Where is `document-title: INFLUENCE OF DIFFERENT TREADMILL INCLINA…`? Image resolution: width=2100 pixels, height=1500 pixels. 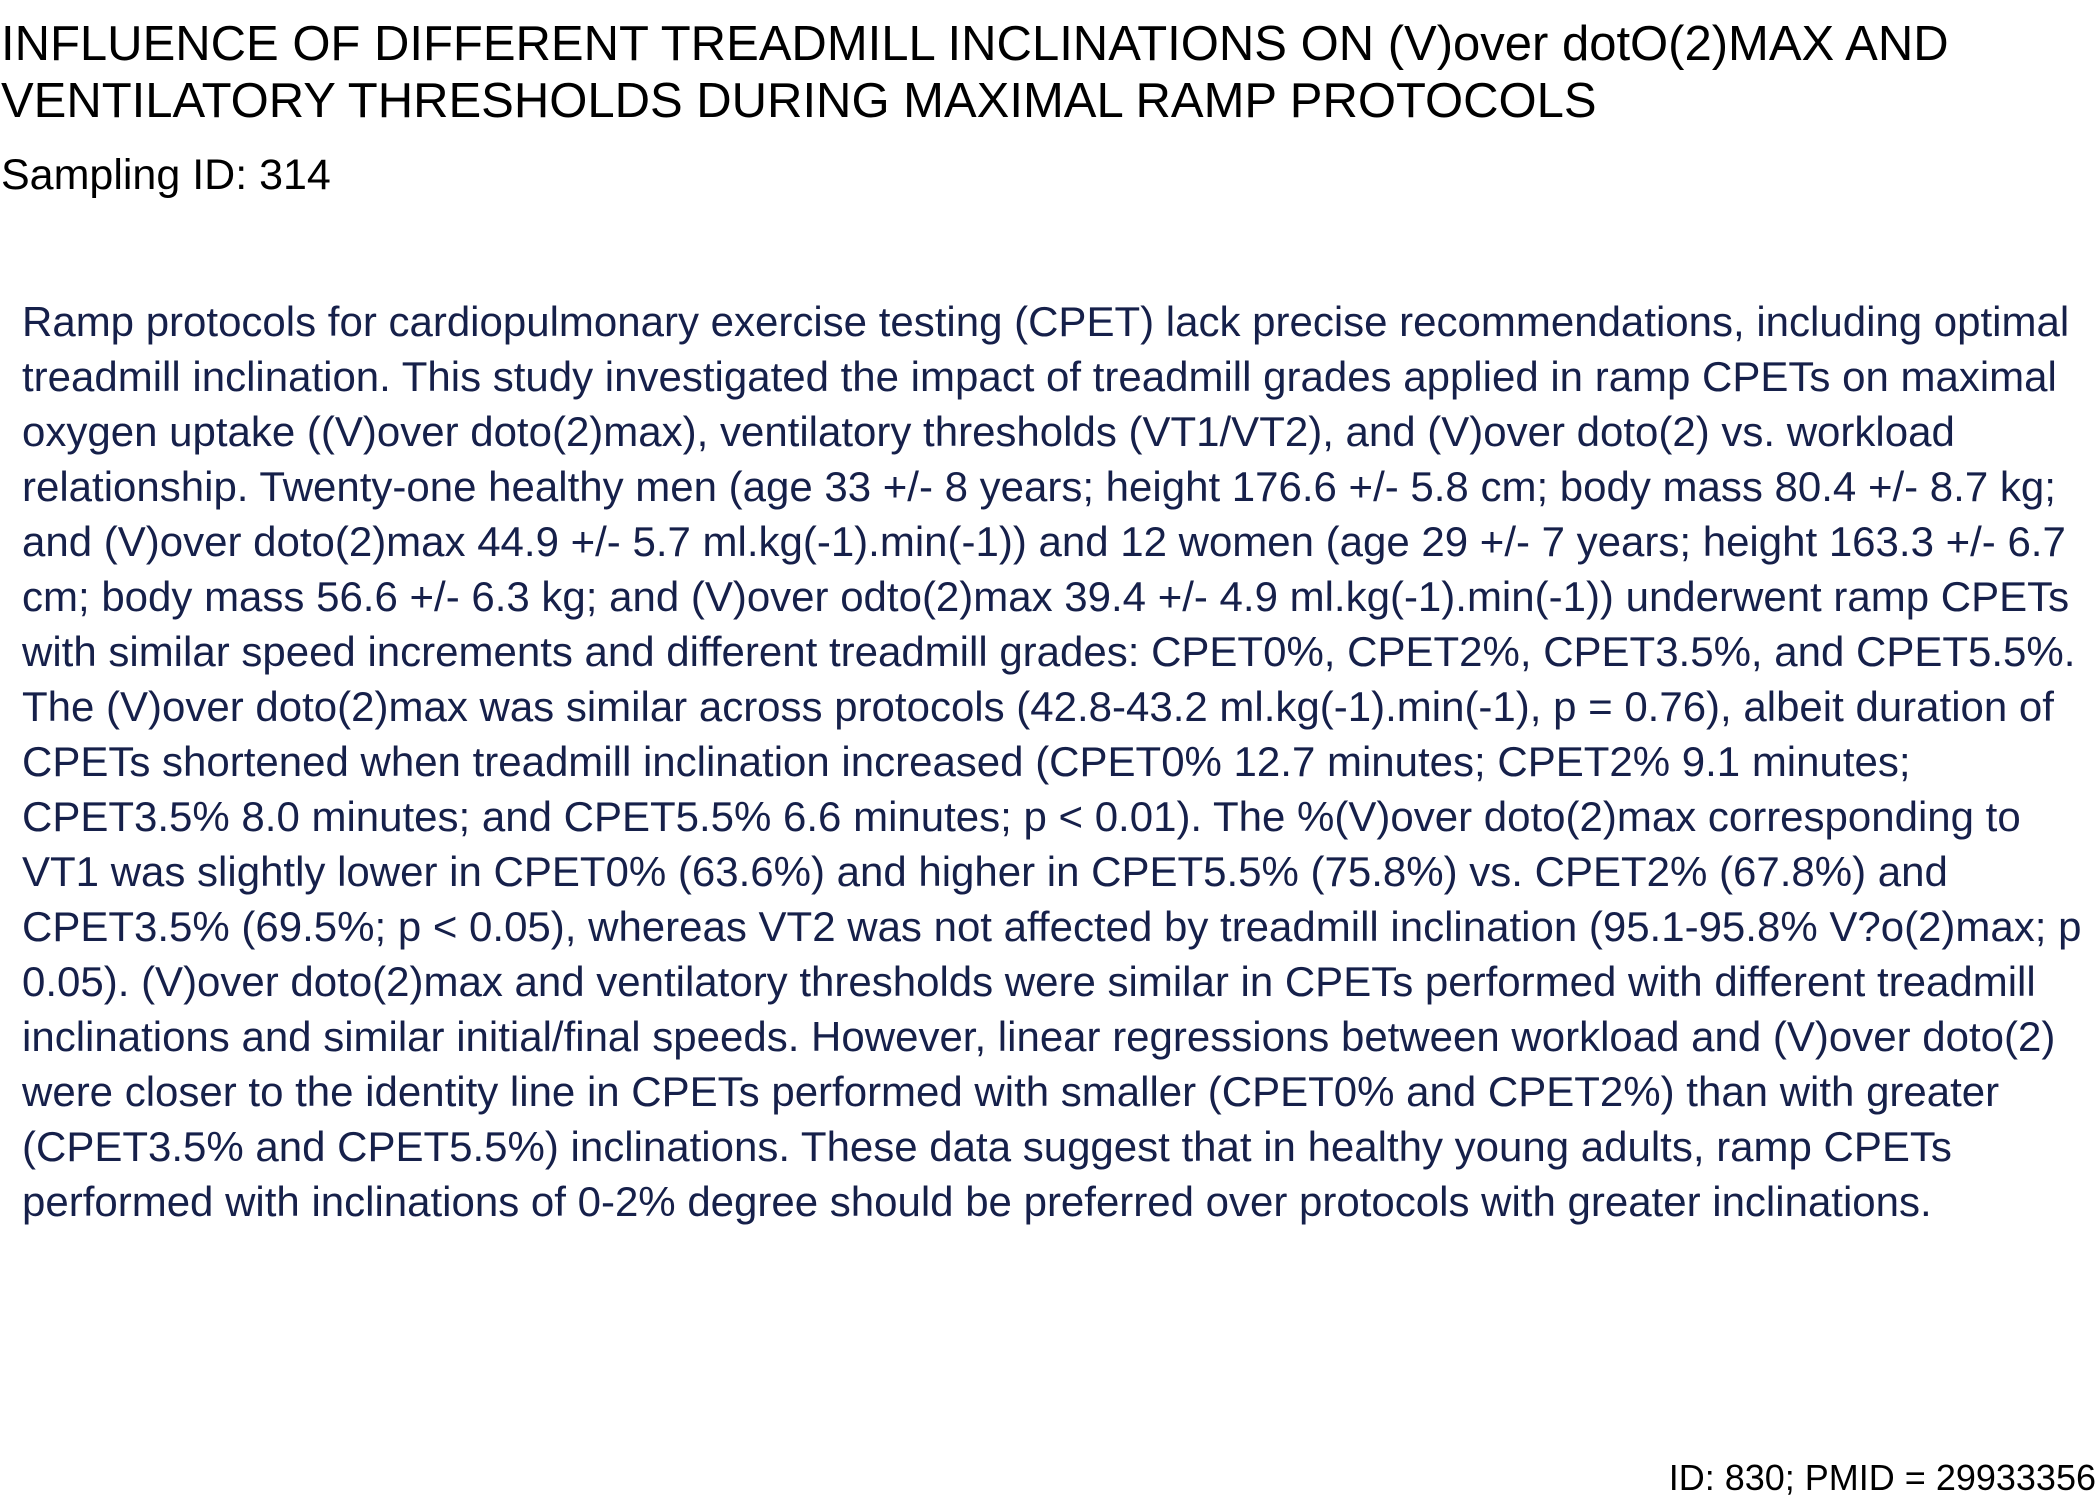 document-title: INFLUENCE OF DIFFERENT TREADMILL INCLINA… is located at coordinates (1050, 73).